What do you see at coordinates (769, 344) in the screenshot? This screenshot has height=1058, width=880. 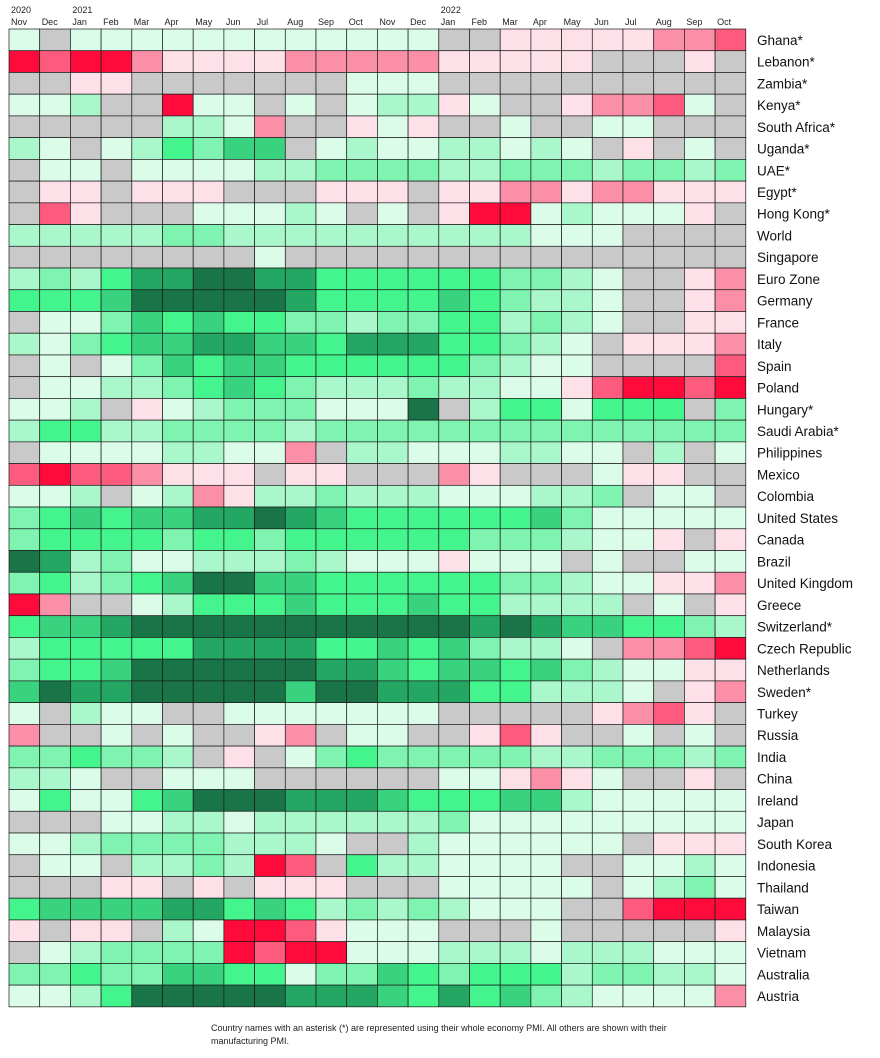 I see `country-label: Italy` at bounding box center [769, 344].